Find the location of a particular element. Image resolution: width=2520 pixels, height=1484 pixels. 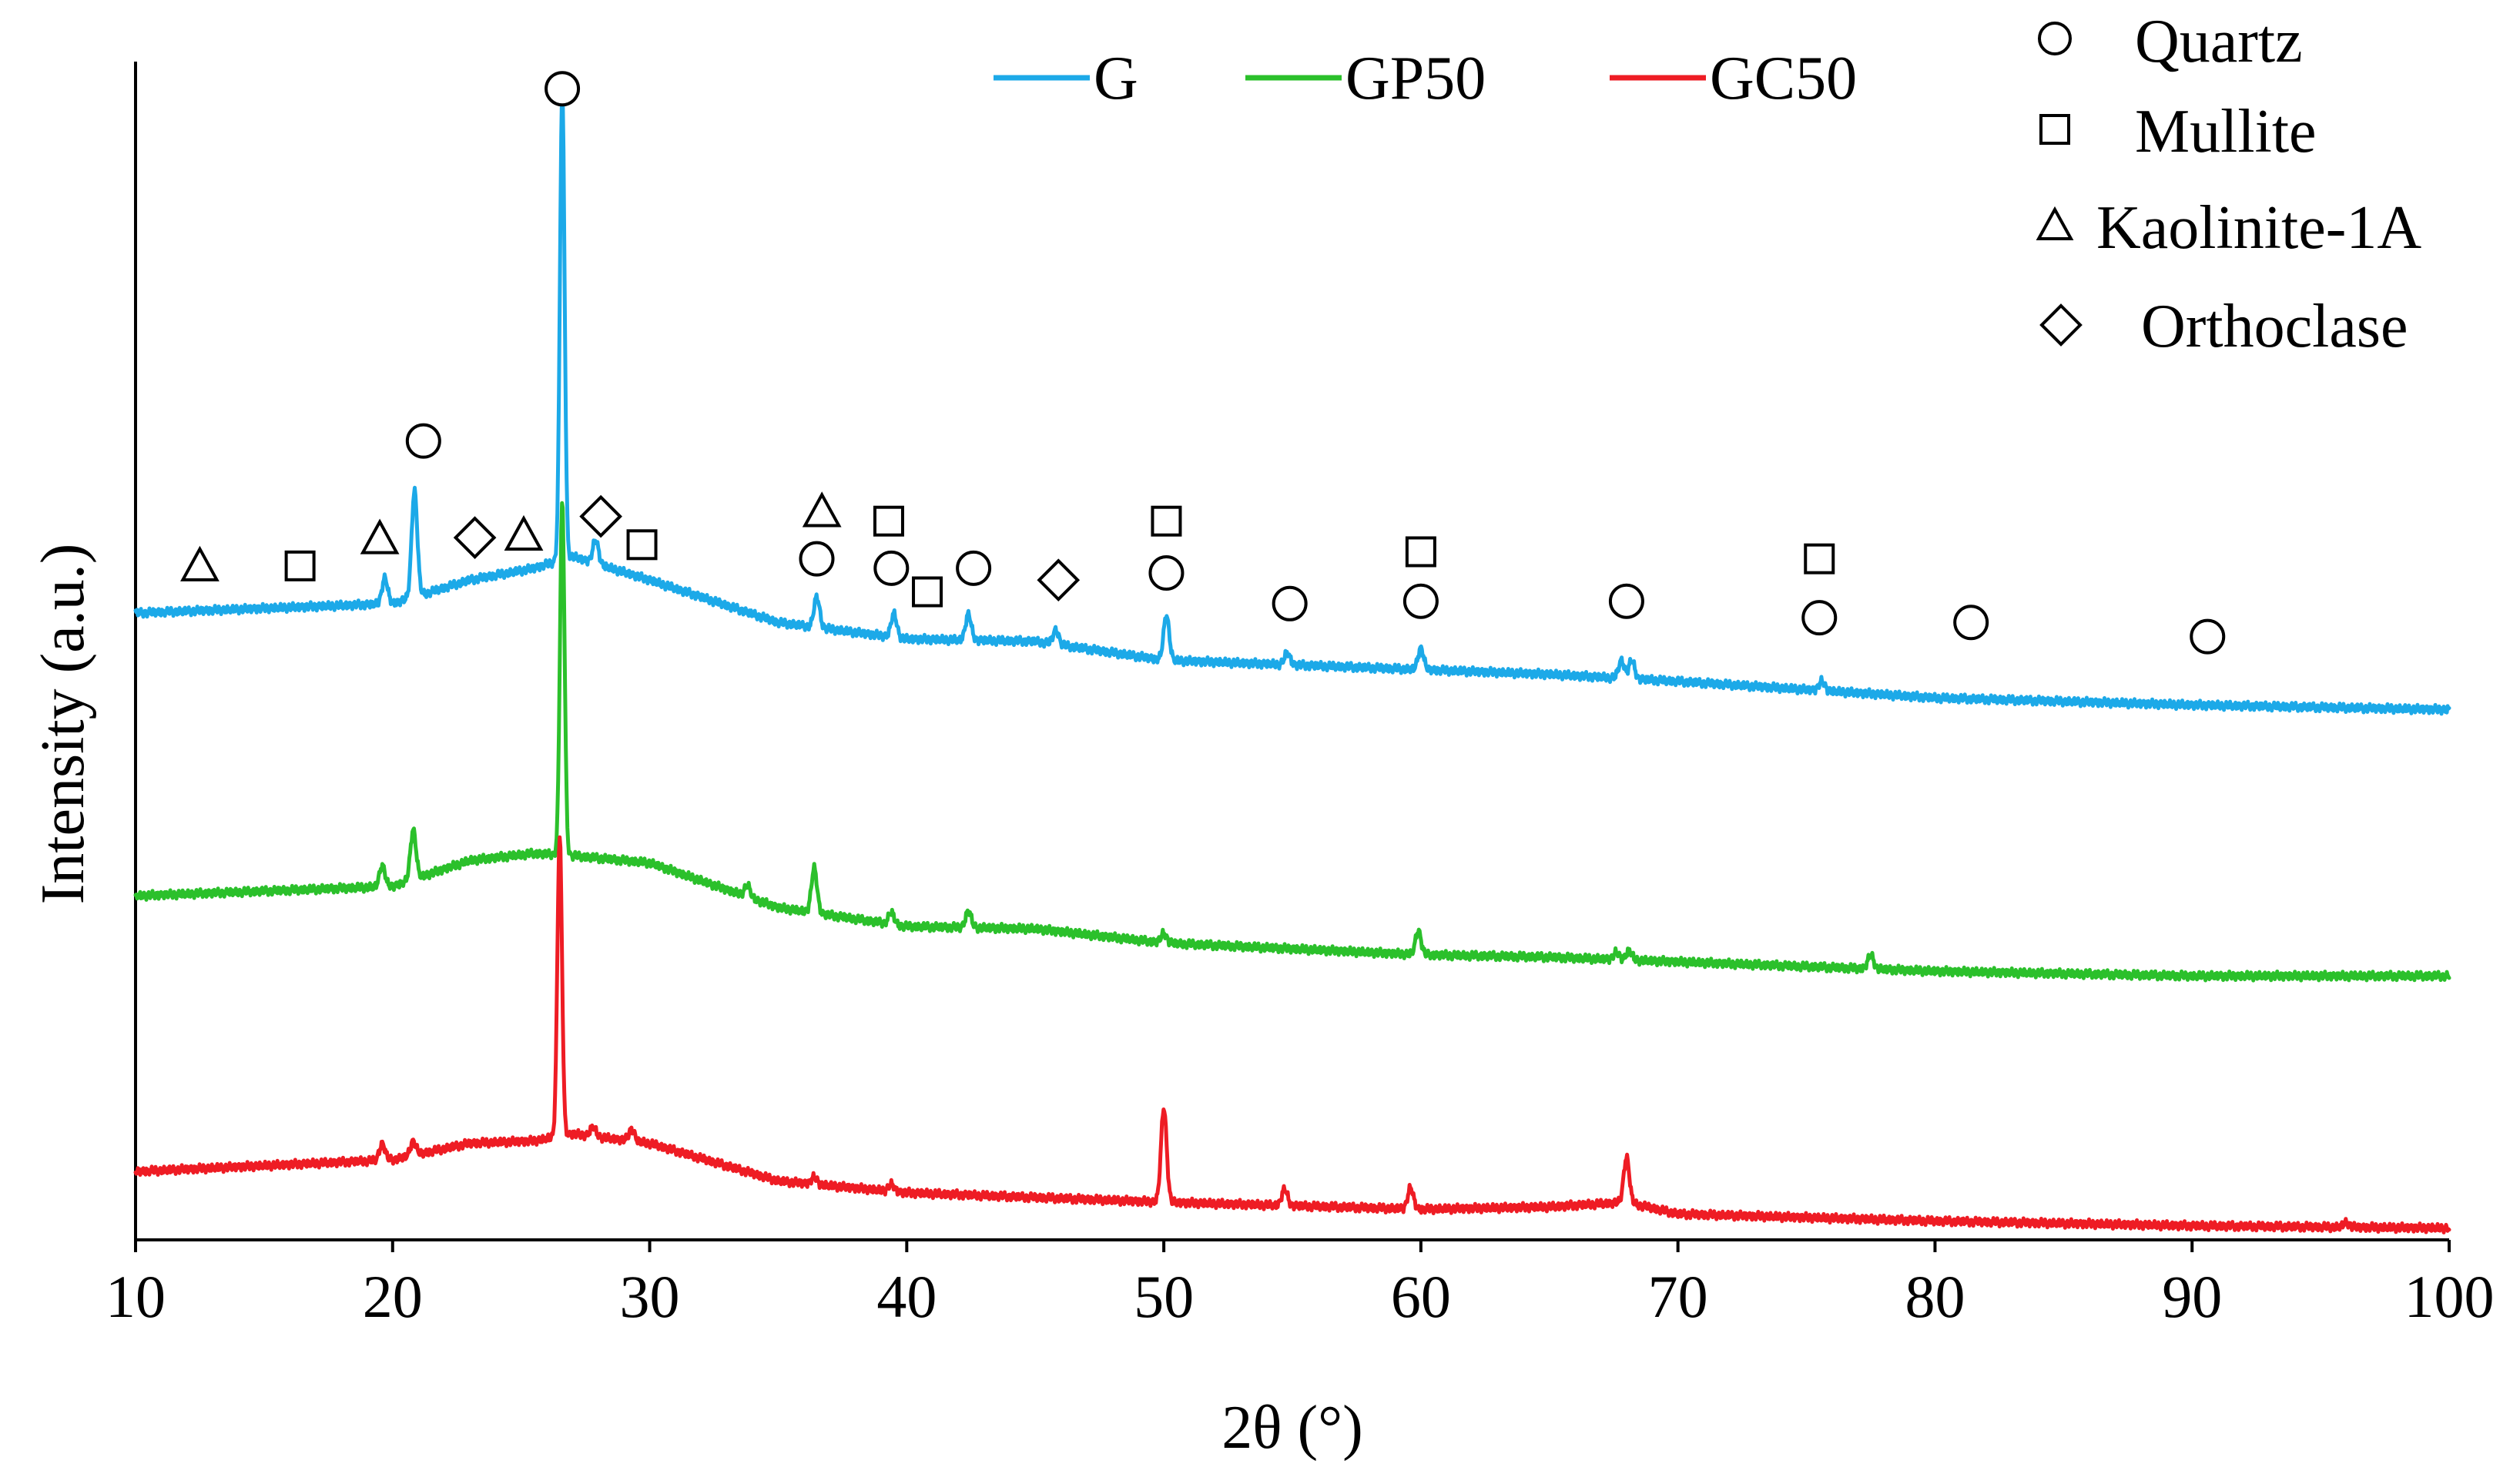

x-tick-label-90: 90 is located at coordinates (2192, 1296).